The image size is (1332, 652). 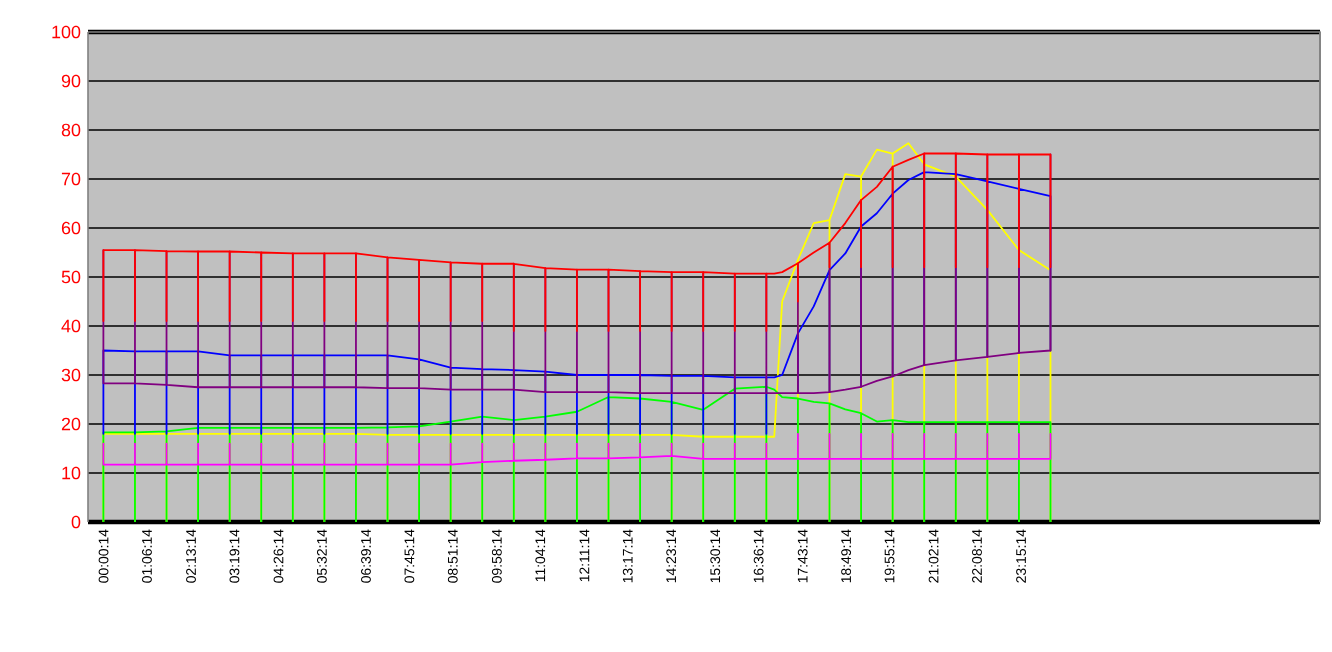 I want to click on y-tick-label: 10, so click(x=71, y=473).